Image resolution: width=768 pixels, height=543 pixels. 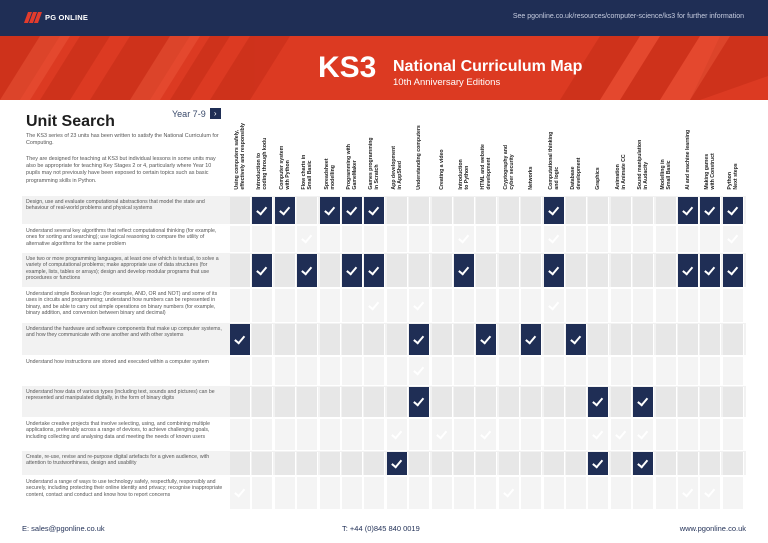 What do you see at coordinates (734, 149) in the screenshot?
I see `unit-column-header: Python Next steps` at bounding box center [734, 149].